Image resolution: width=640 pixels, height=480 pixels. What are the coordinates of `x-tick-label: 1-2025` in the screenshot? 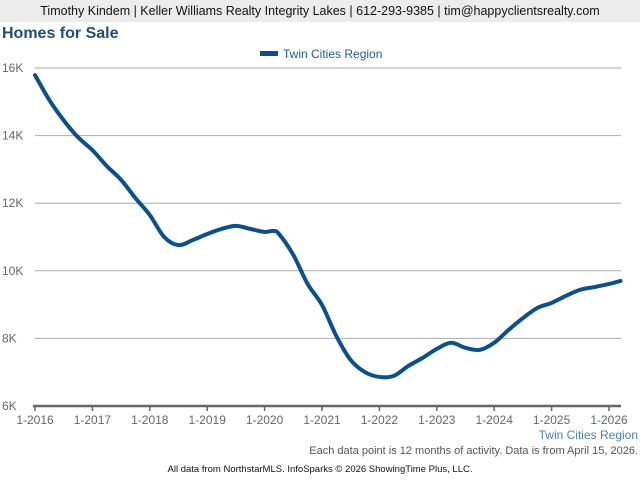 It's located at (552, 420).